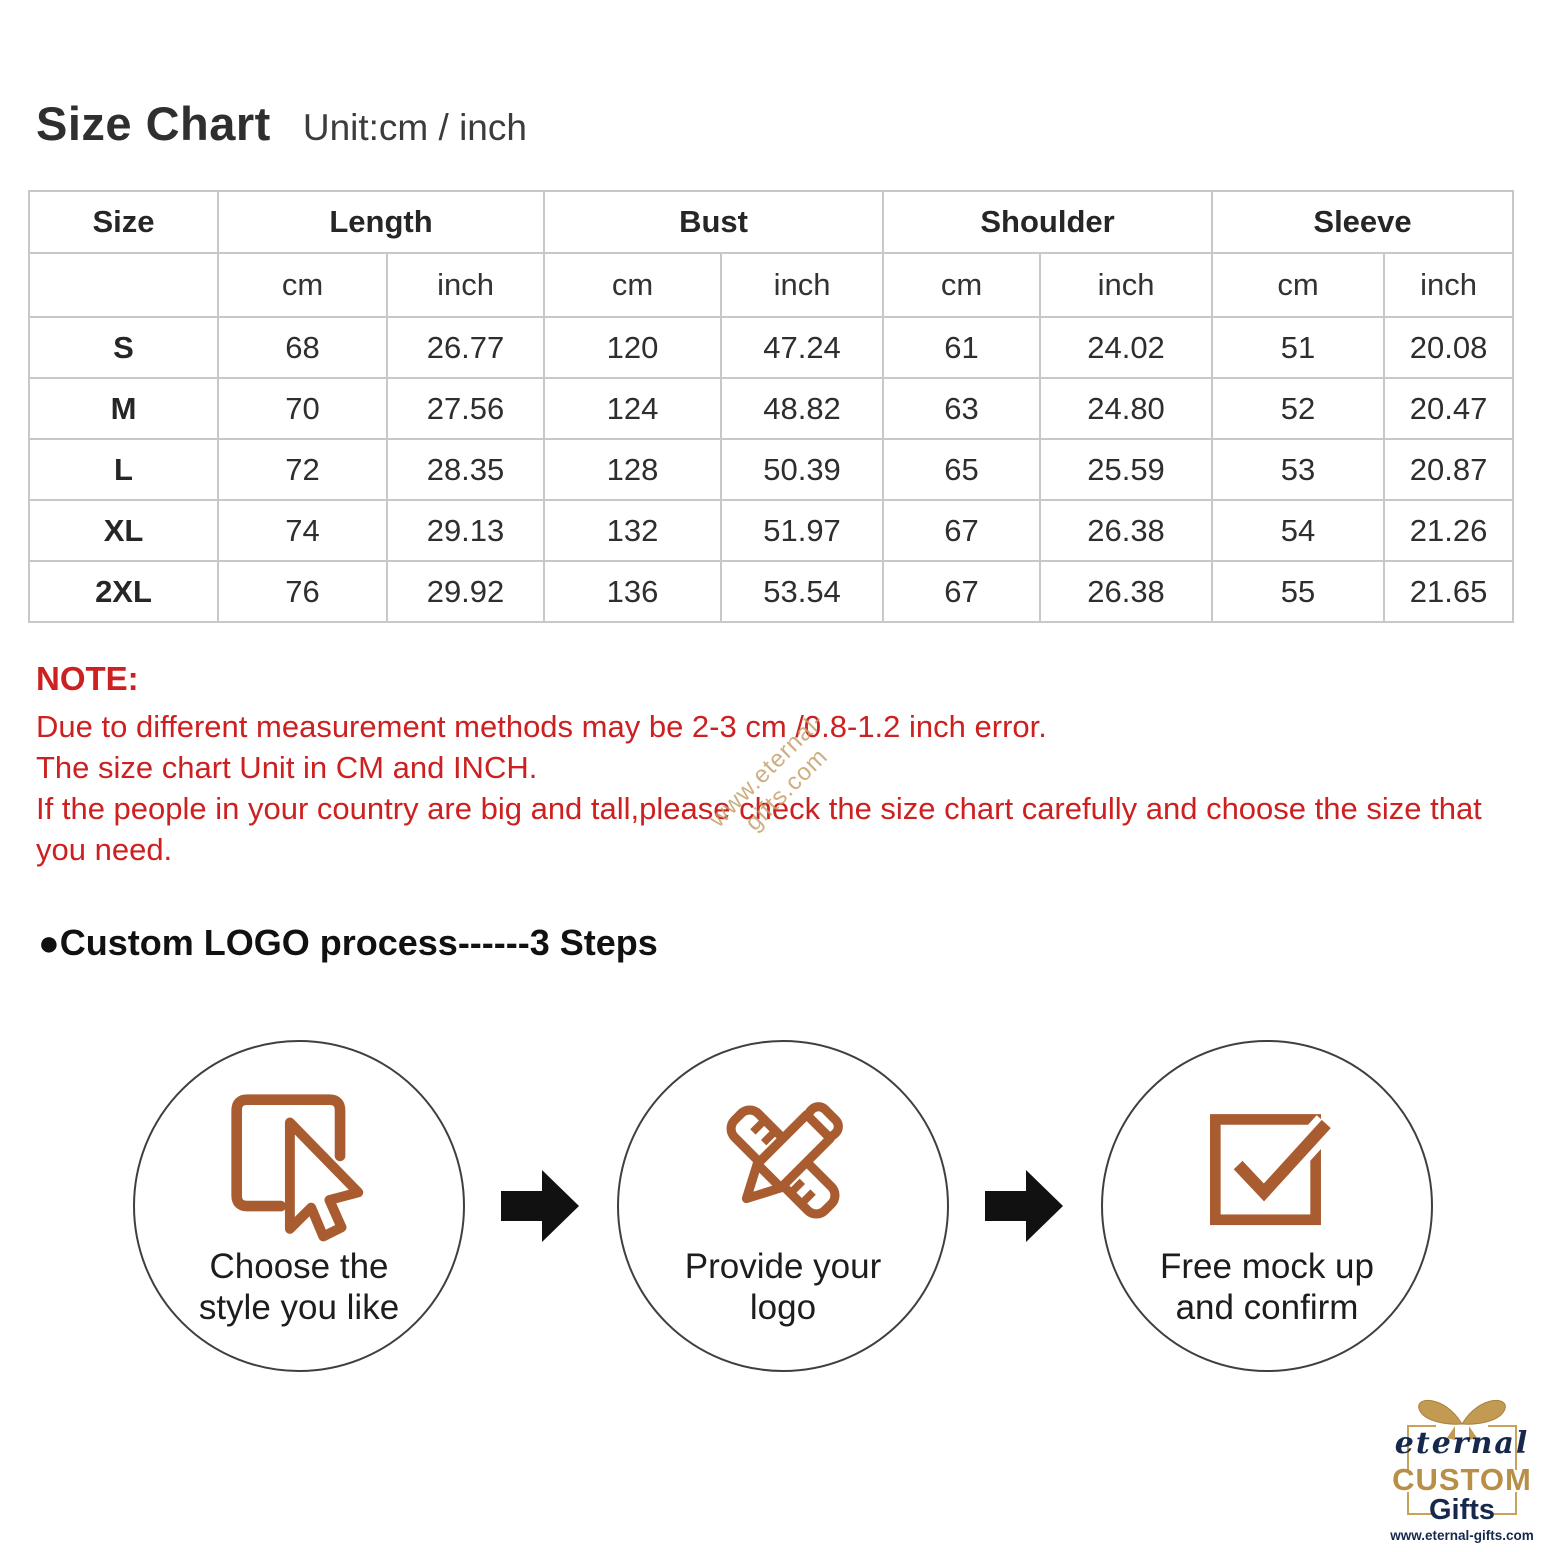 This screenshot has width=1552, height=1552. What do you see at coordinates (1298, 530) in the screenshot?
I see `table-cell: 54` at bounding box center [1298, 530].